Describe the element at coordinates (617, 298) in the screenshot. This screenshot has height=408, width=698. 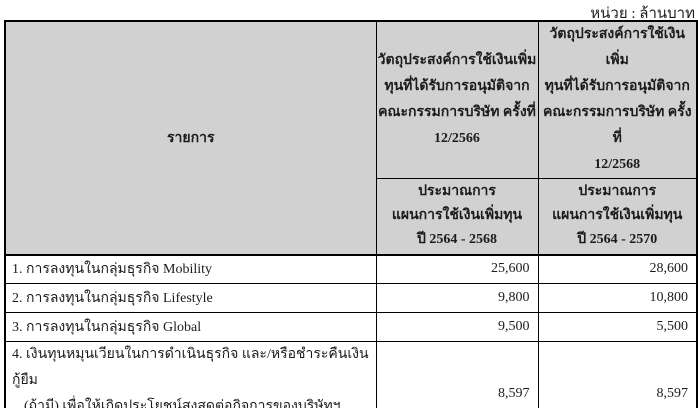
I see `row-value-2568: 10,800` at that location.